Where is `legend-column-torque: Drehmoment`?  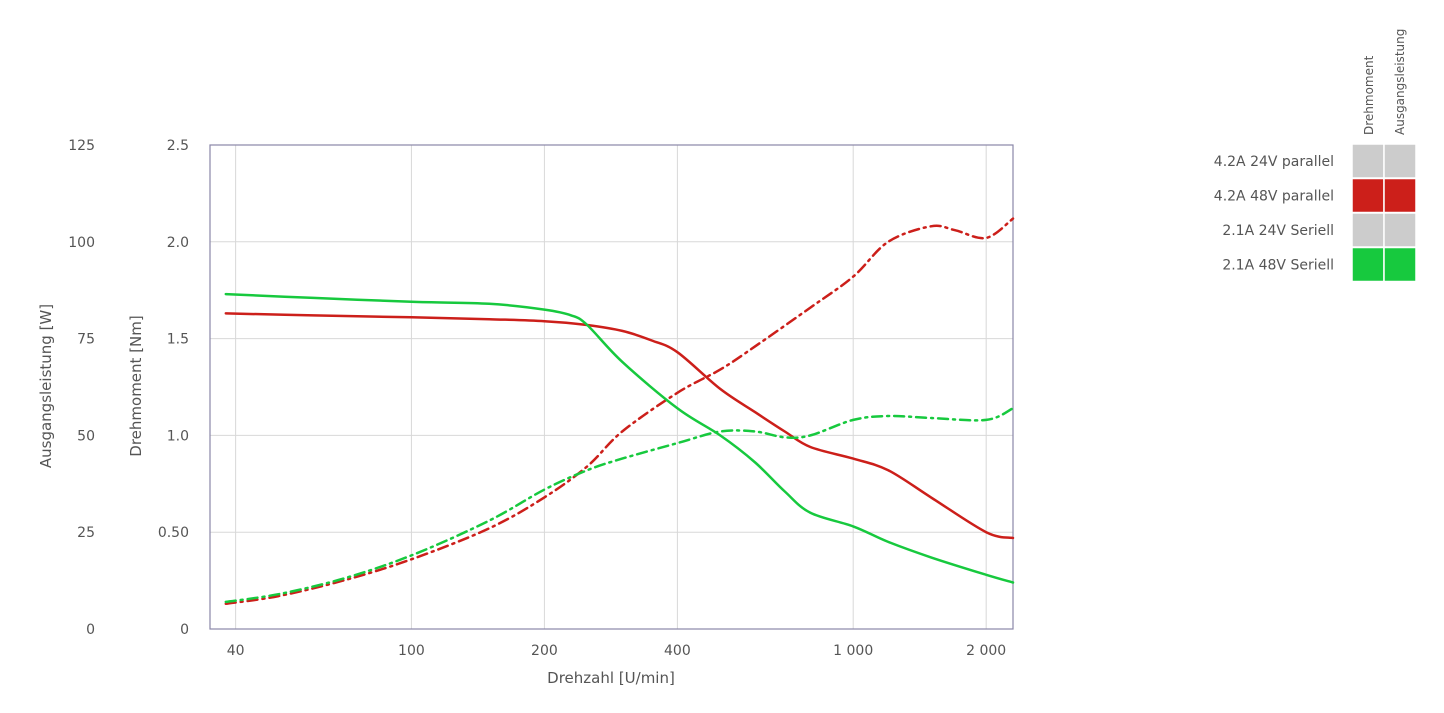 legend-column-torque: Drehmoment is located at coordinates (1369, 95).